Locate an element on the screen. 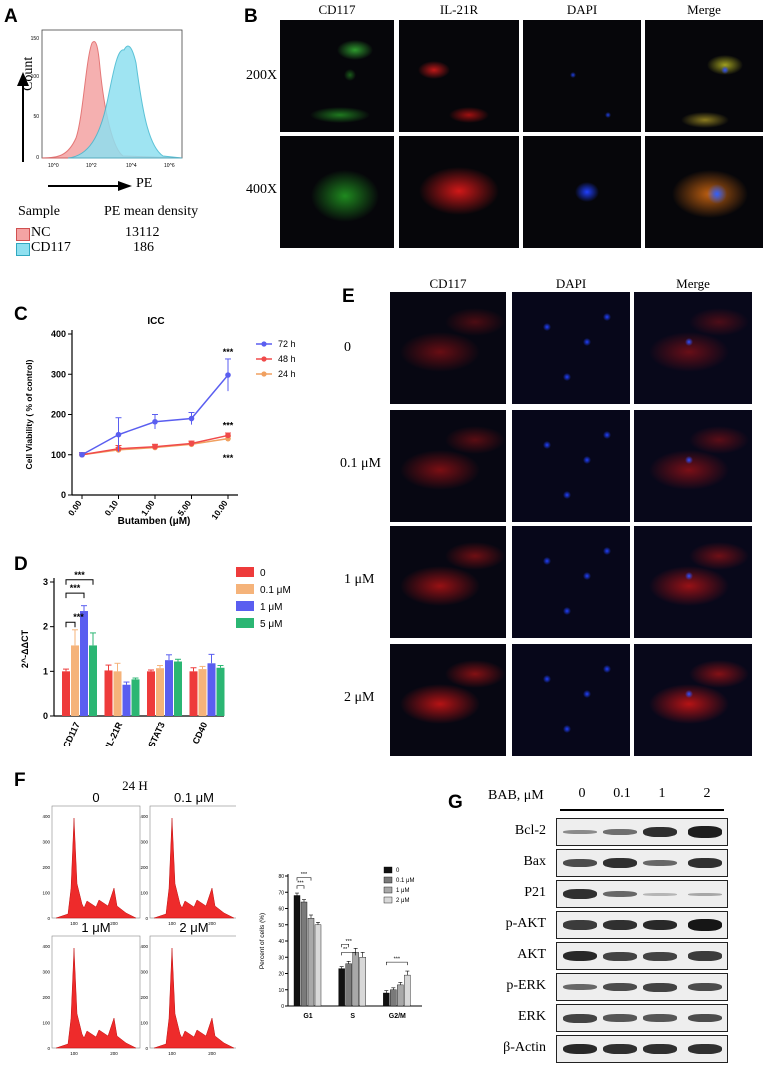 The height and width of the screenshot is (1065, 768). legend-label: 24 h is located at coordinates (287, 374).